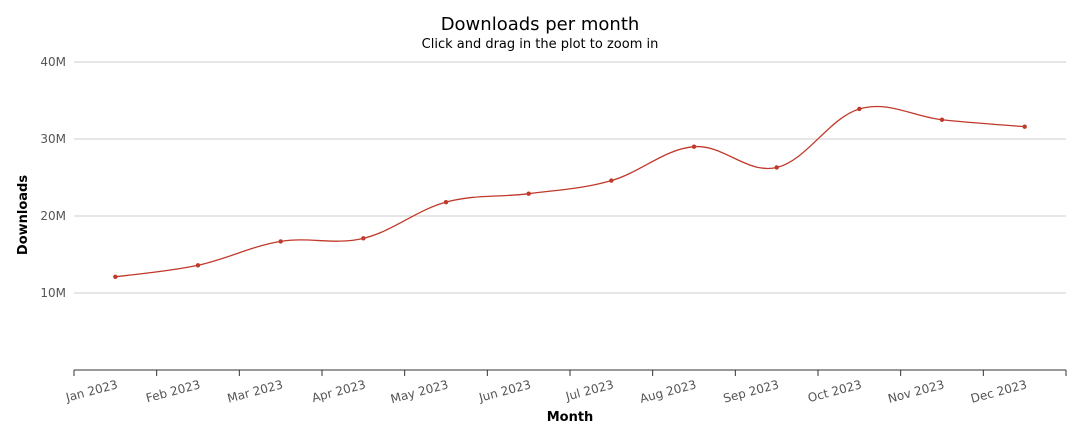  I want to click on y-tick-label: 20M, so click(53, 216).